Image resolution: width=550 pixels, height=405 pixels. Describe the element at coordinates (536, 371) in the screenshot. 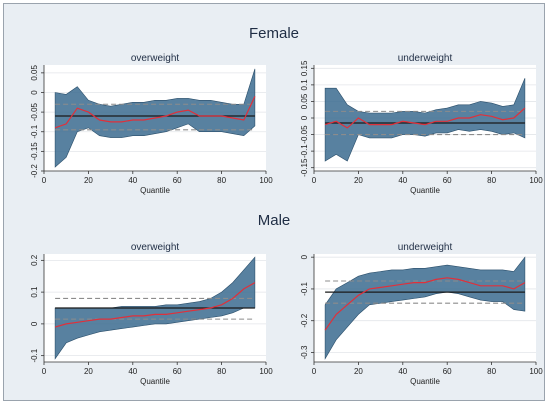

I see `chart-3-xtick-label: 100` at that location.